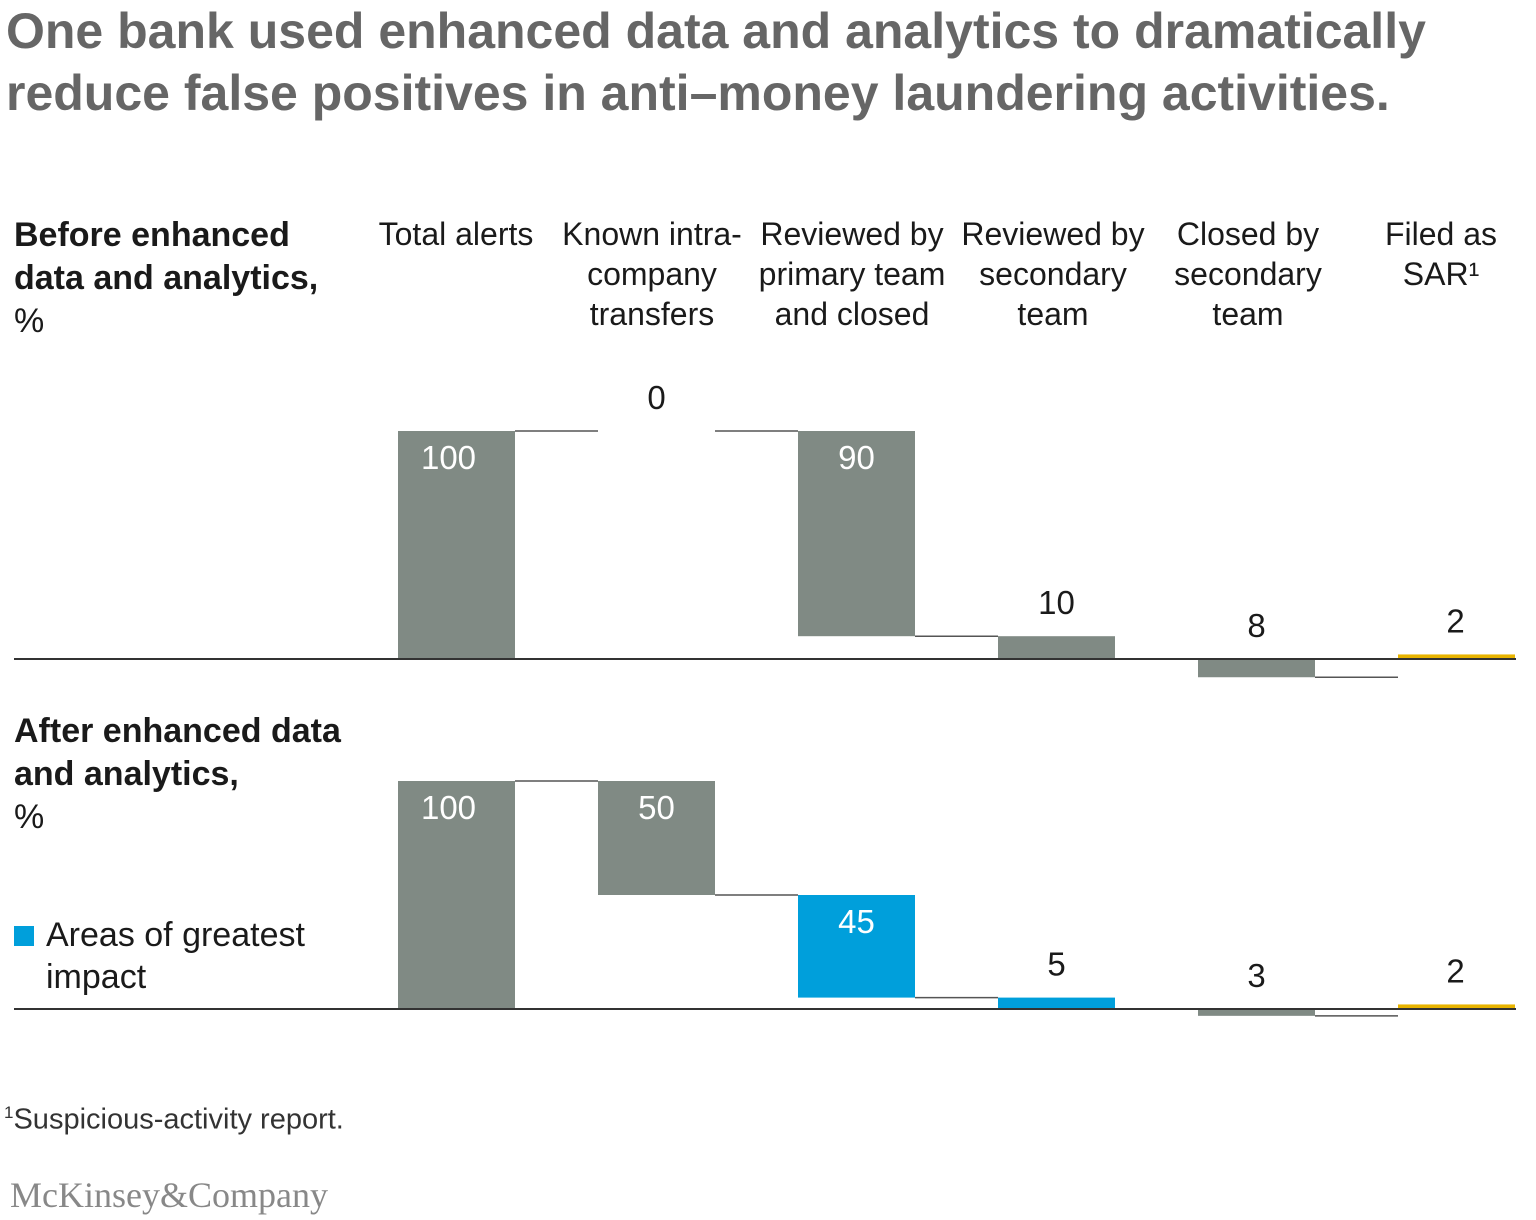 This screenshot has height=1220, width=1536. Describe the element at coordinates (856, 921) in the screenshot. I see `after-value-label-3: 45` at that location.